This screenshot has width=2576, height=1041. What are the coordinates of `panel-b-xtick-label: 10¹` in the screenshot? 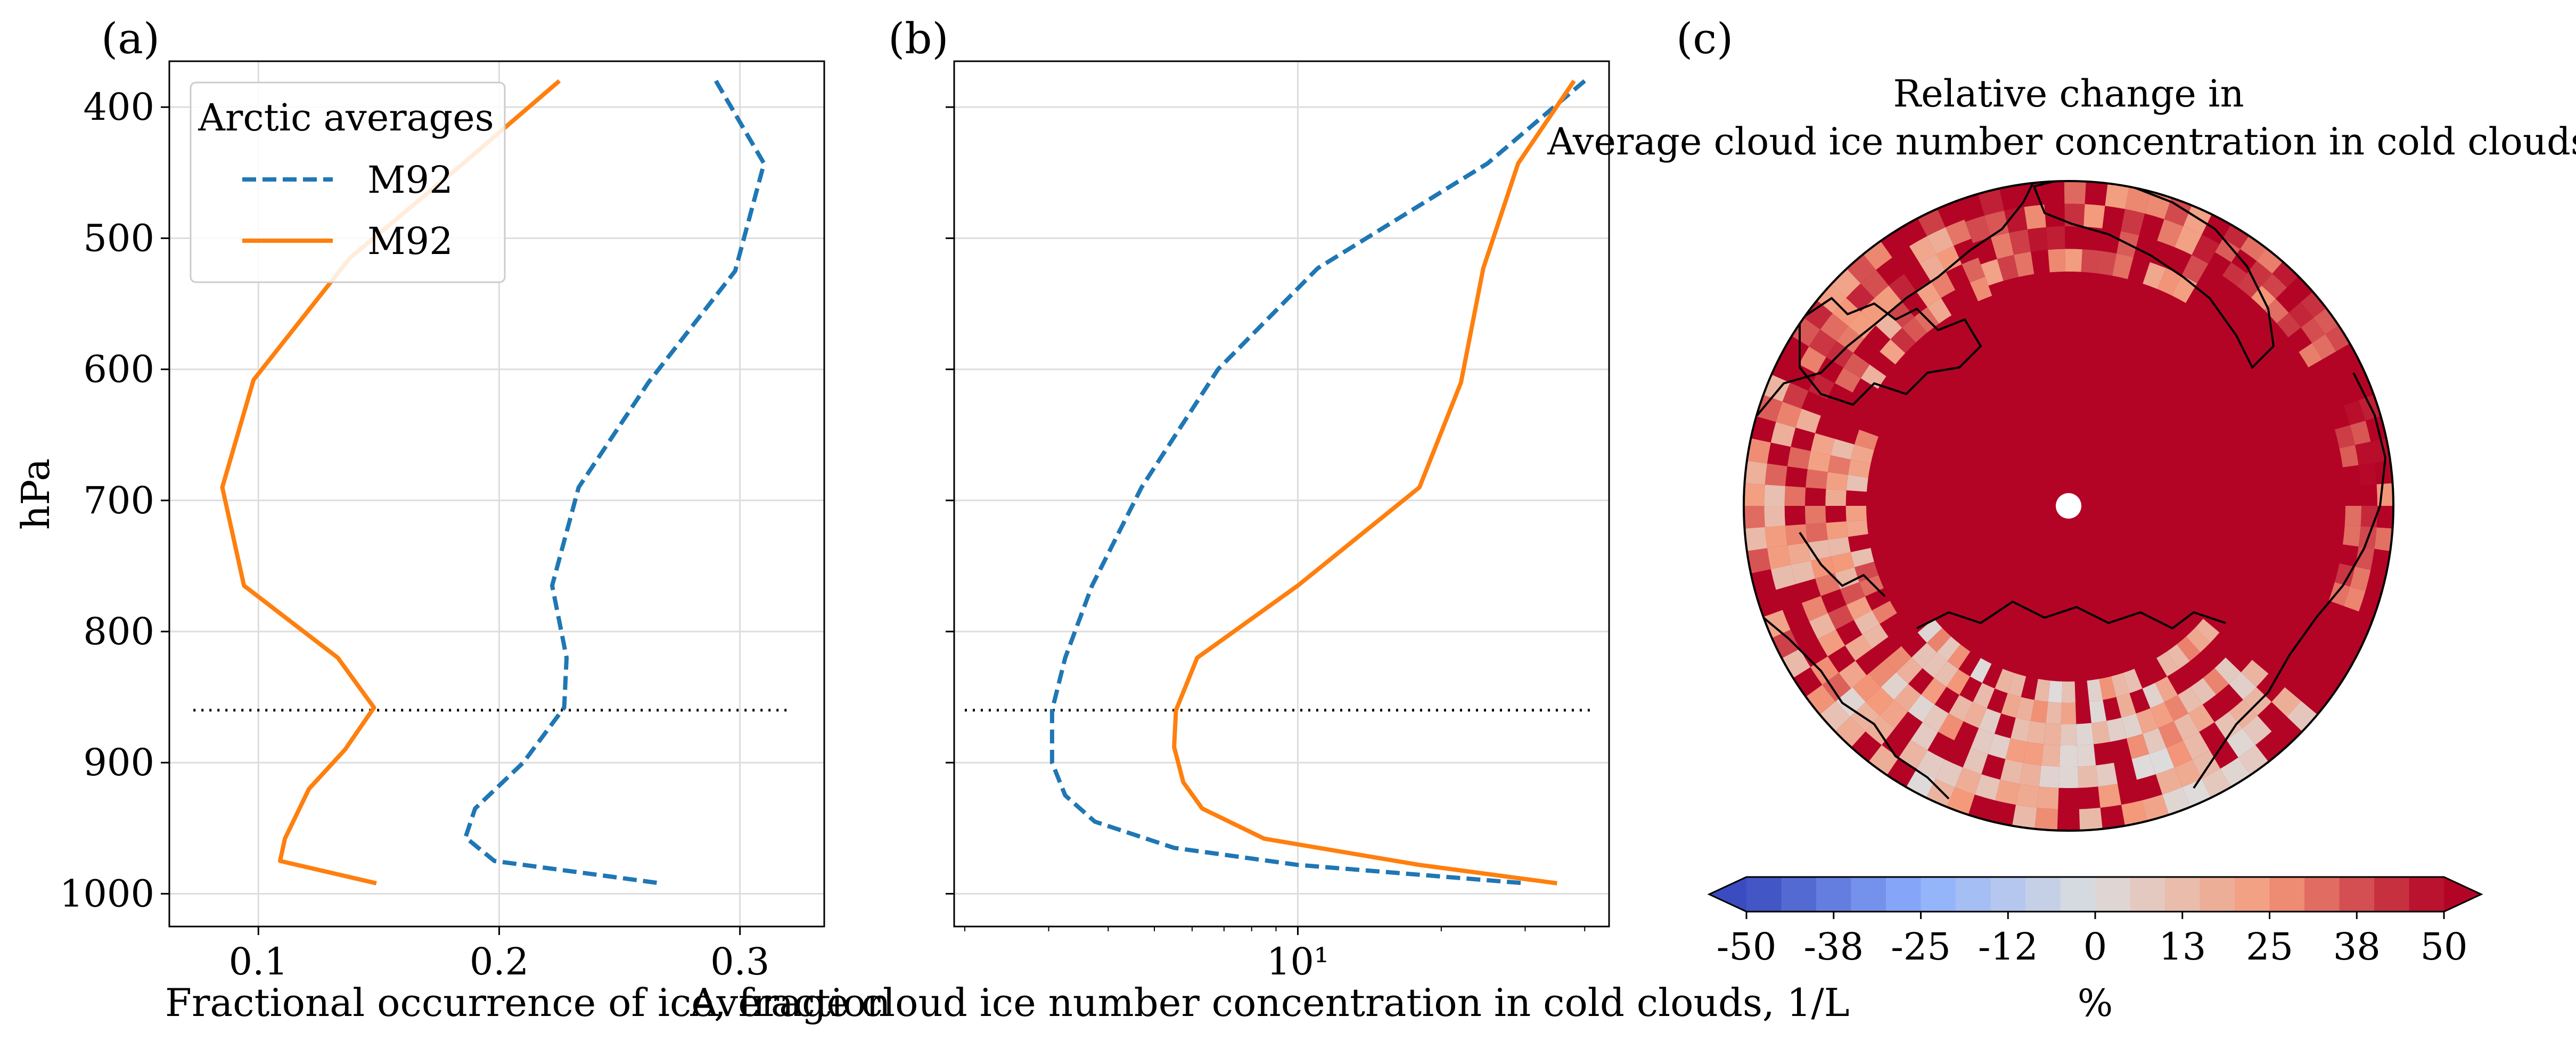 It's located at (1298, 961).